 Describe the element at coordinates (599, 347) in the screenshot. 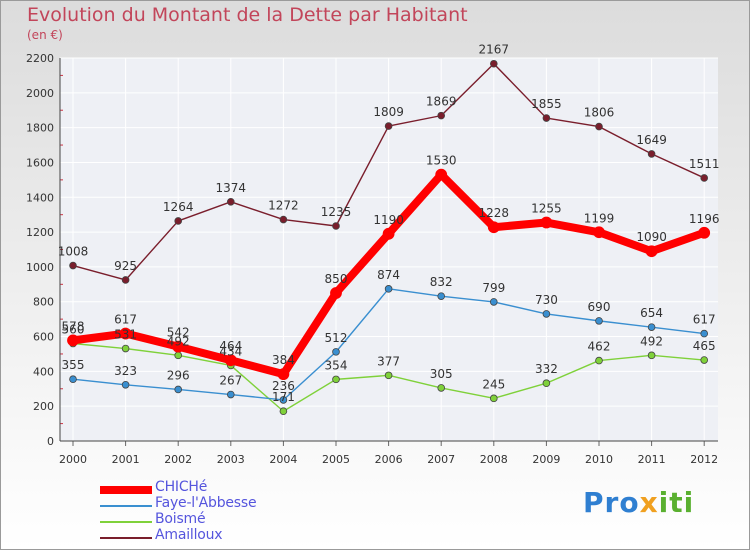

I see `series-2-data-label: 462` at that location.